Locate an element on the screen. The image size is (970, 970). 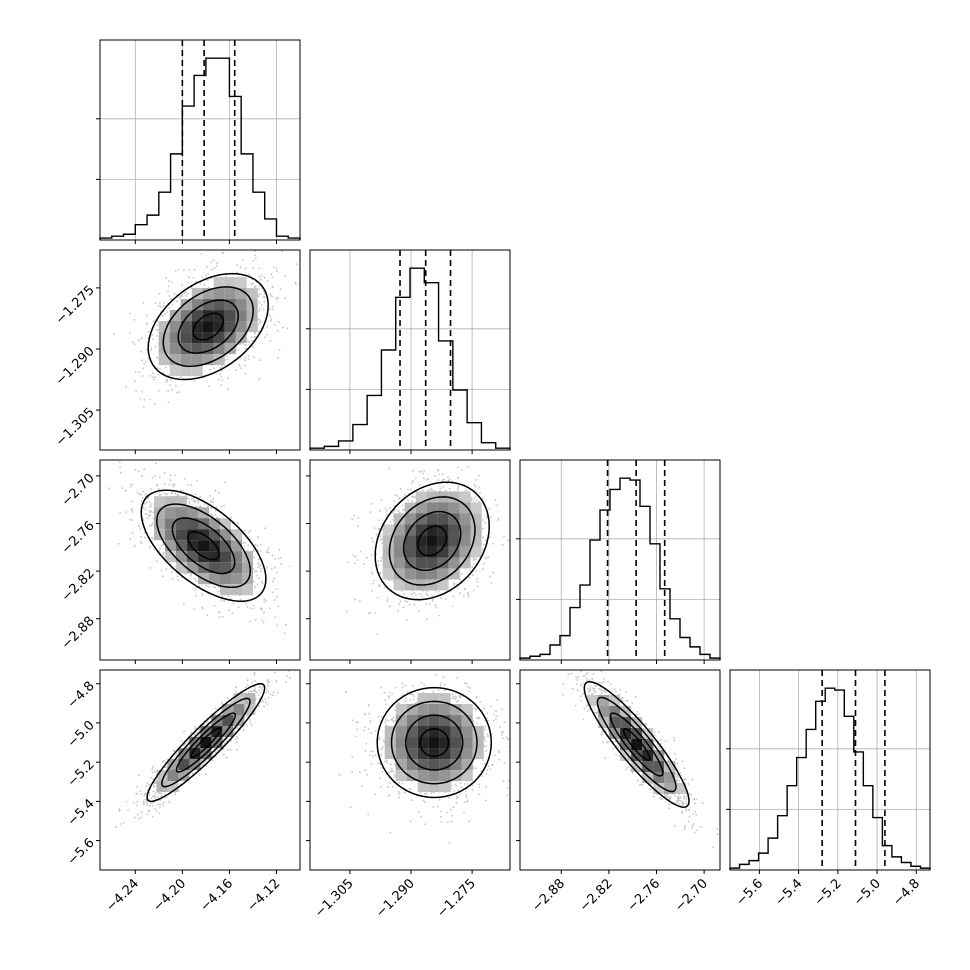
panel-content is located at coordinates (203, 749).